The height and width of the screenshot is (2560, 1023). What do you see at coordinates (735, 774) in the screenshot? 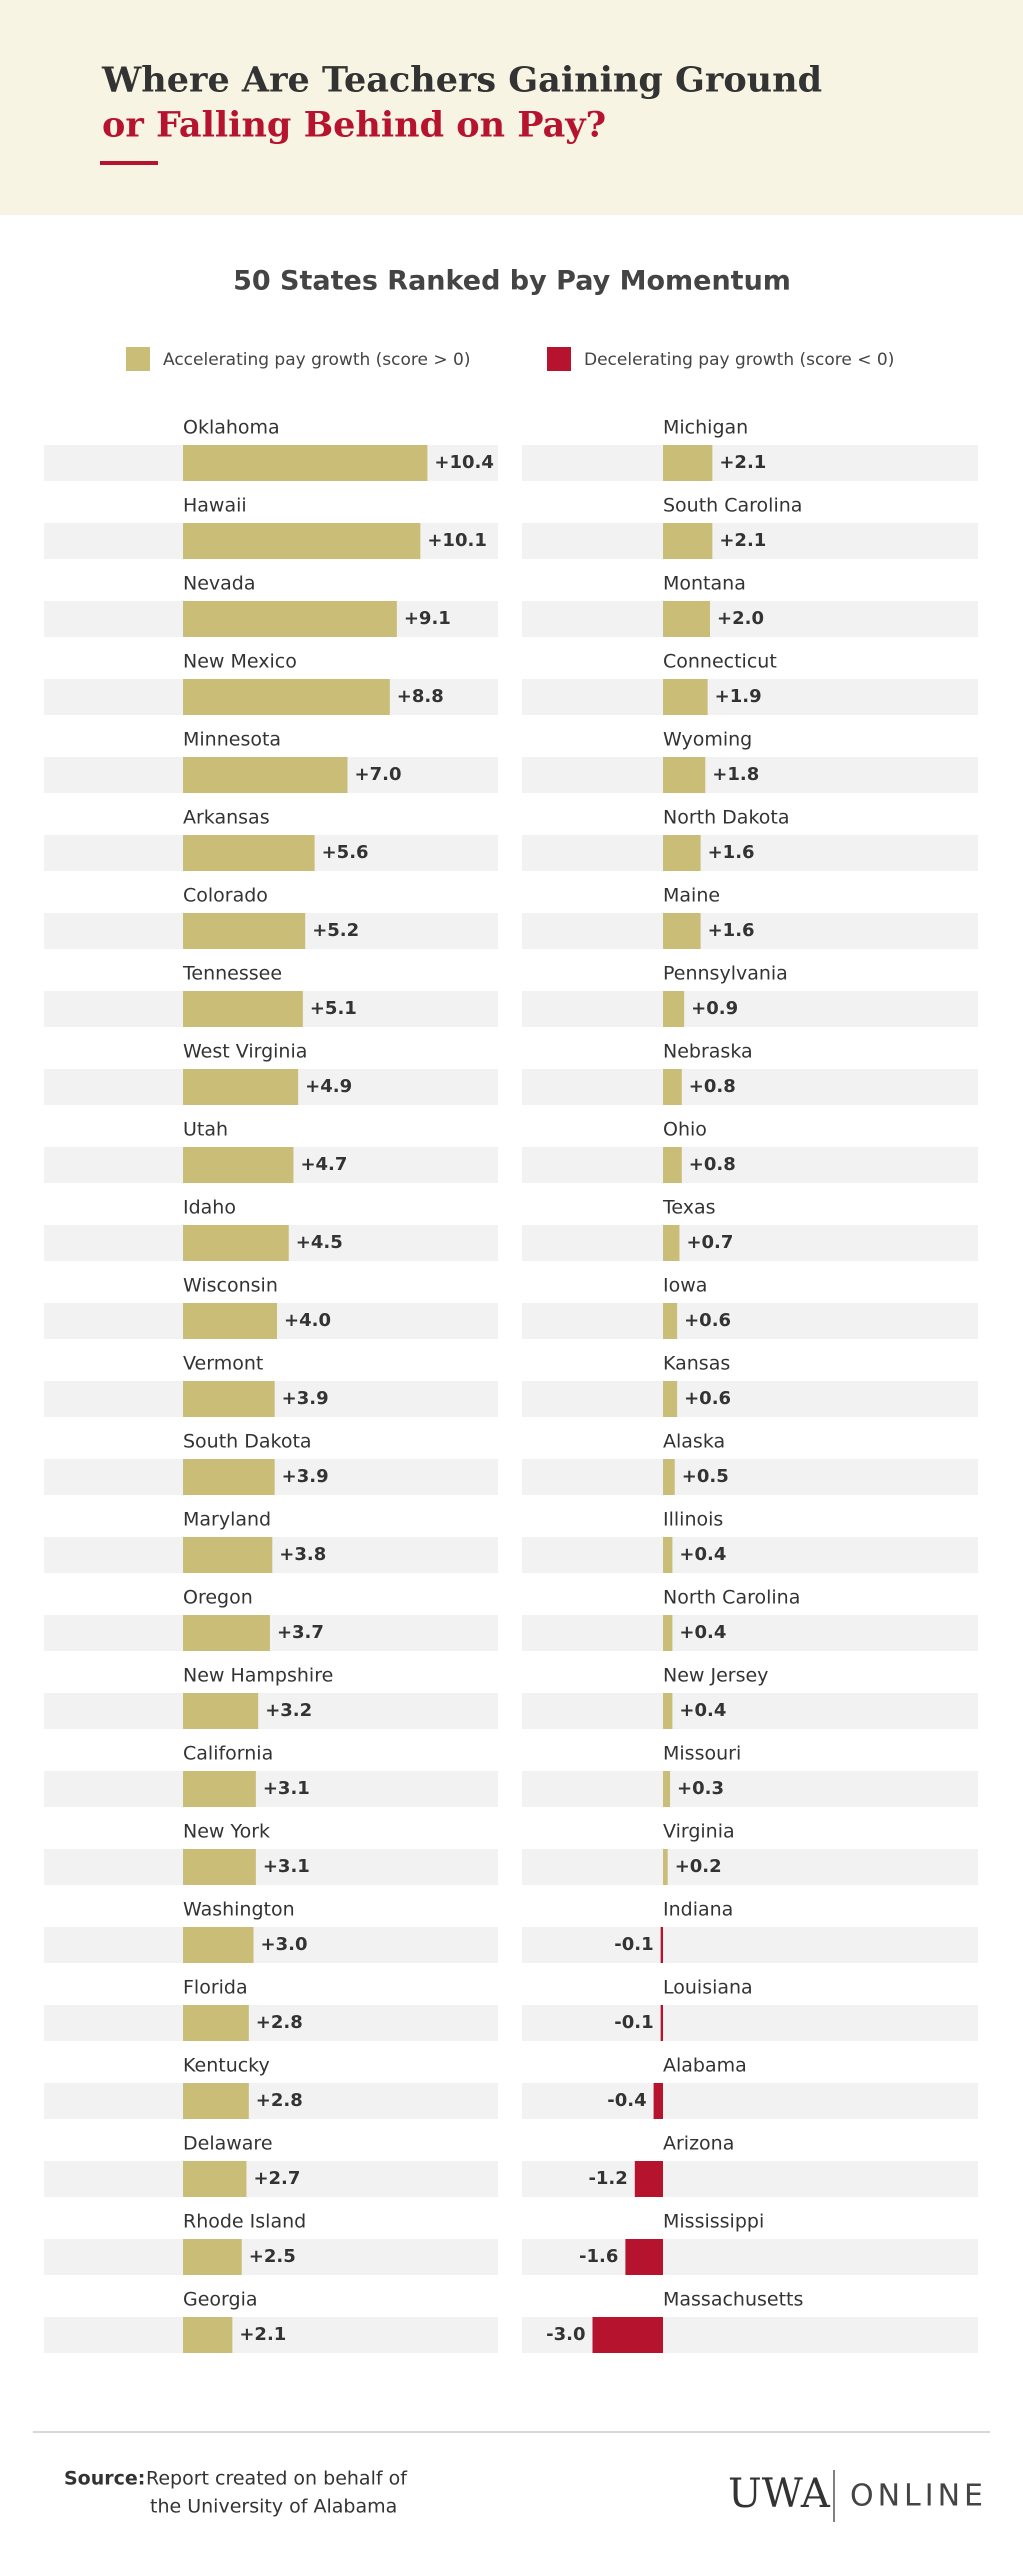
I see `value-label: +1.8` at bounding box center [735, 774].